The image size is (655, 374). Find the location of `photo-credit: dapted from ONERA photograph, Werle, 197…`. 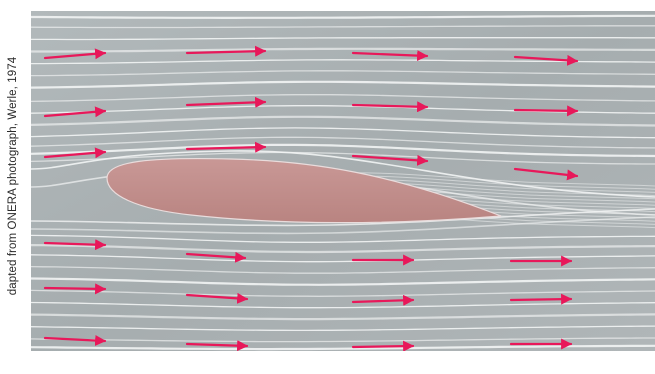

photo-credit: dapted from ONERA photograph, Werle, 197… is located at coordinates (15, 176).